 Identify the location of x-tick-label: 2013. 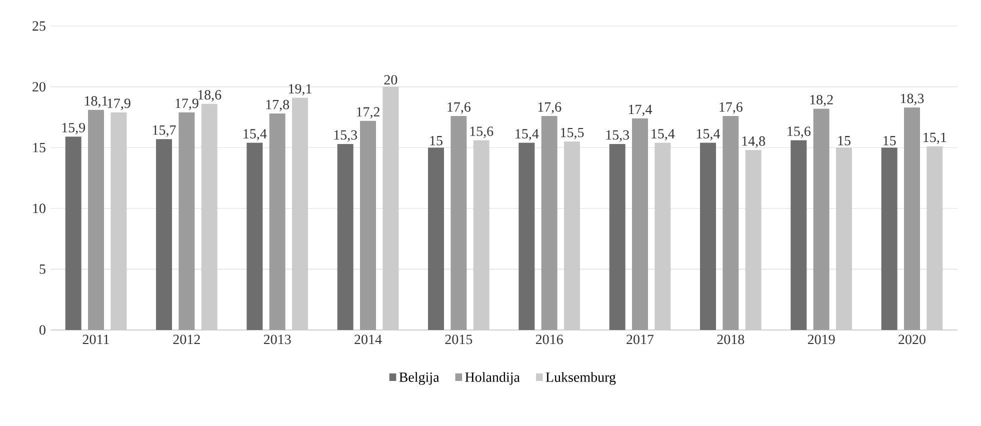
(277, 339).